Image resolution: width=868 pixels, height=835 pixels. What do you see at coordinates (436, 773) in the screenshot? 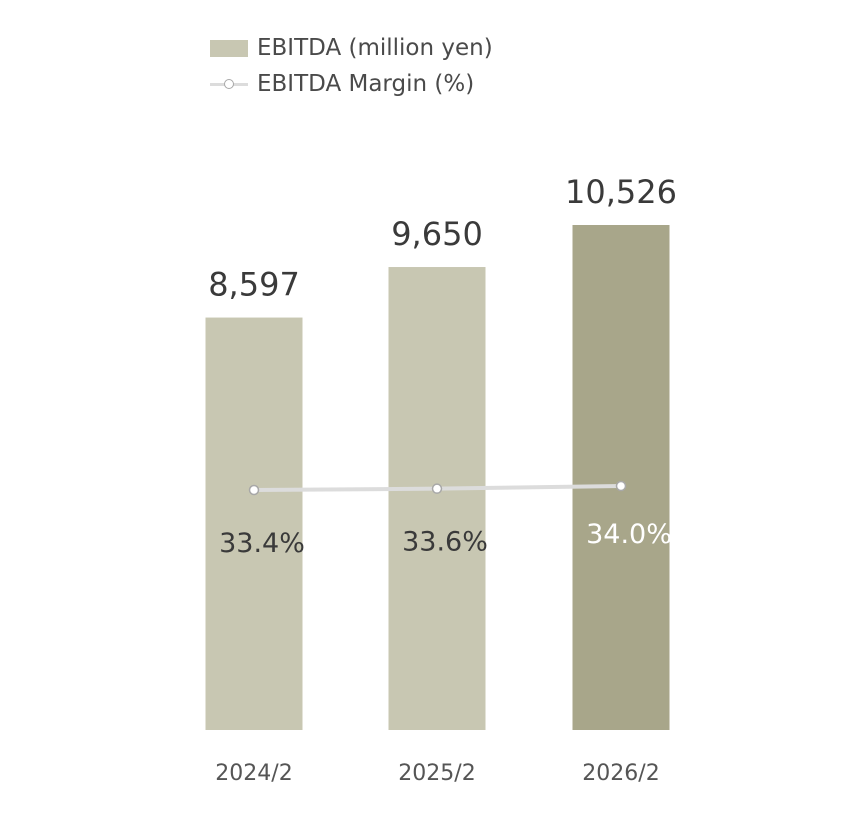
I see `x-tick-label-1: 2025/2` at bounding box center [436, 773].